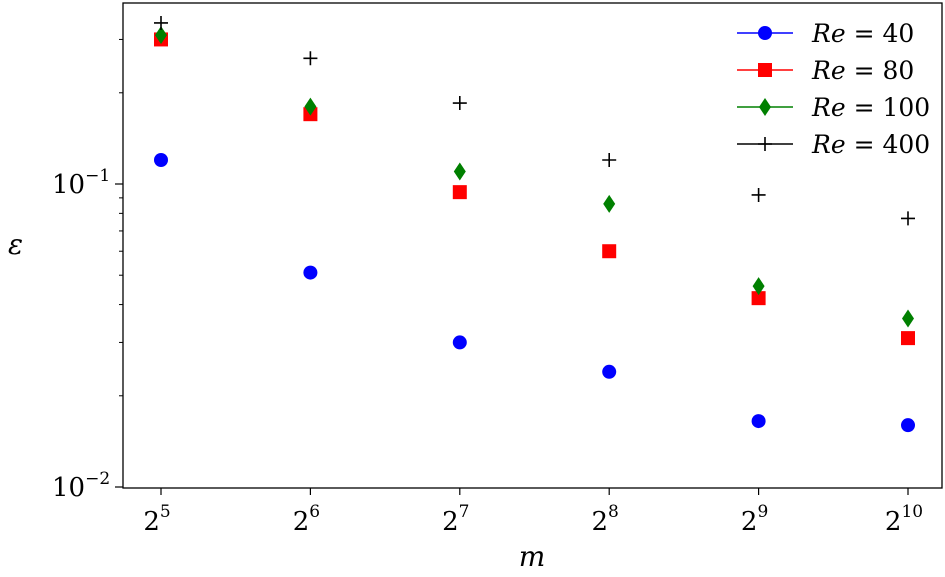 The height and width of the screenshot is (577, 945). What do you see at coordinates (97, 479) in the screenshot?
I see `y-tick-exponent: −2` at bounding box center [97, 479].